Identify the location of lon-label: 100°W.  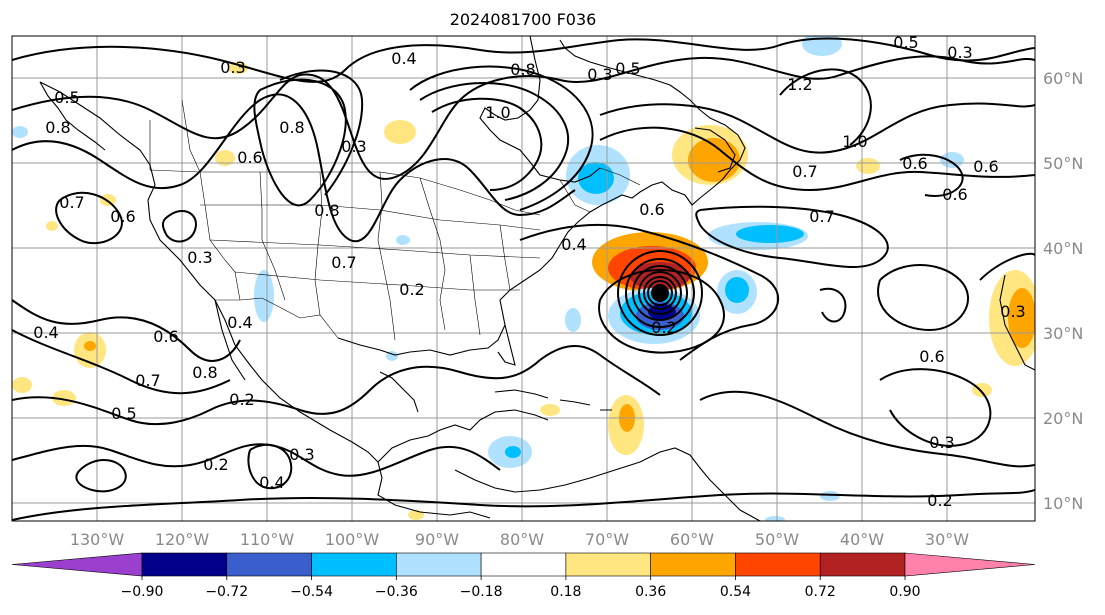
(352, 539).